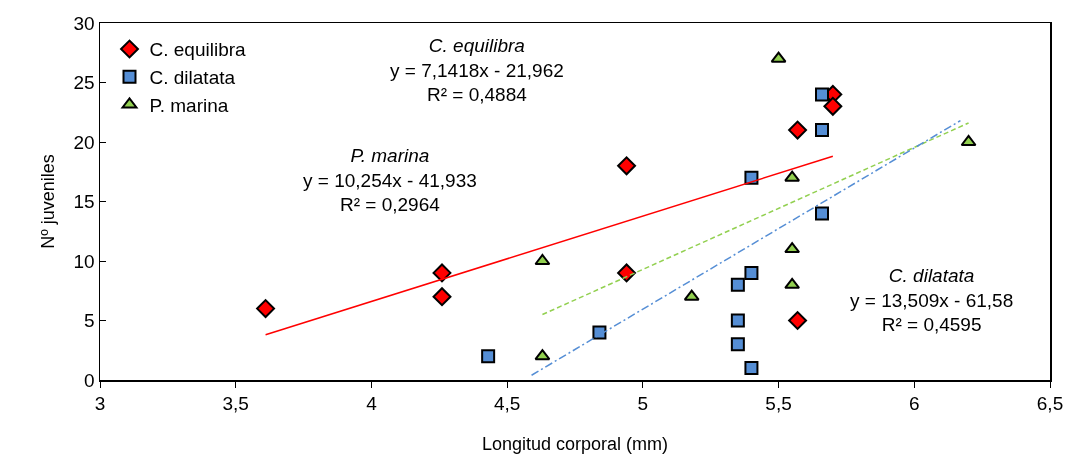  Describe the element at coordinates (914, 404) in the screenshot. I see `x-tick-label: 6` at that location.